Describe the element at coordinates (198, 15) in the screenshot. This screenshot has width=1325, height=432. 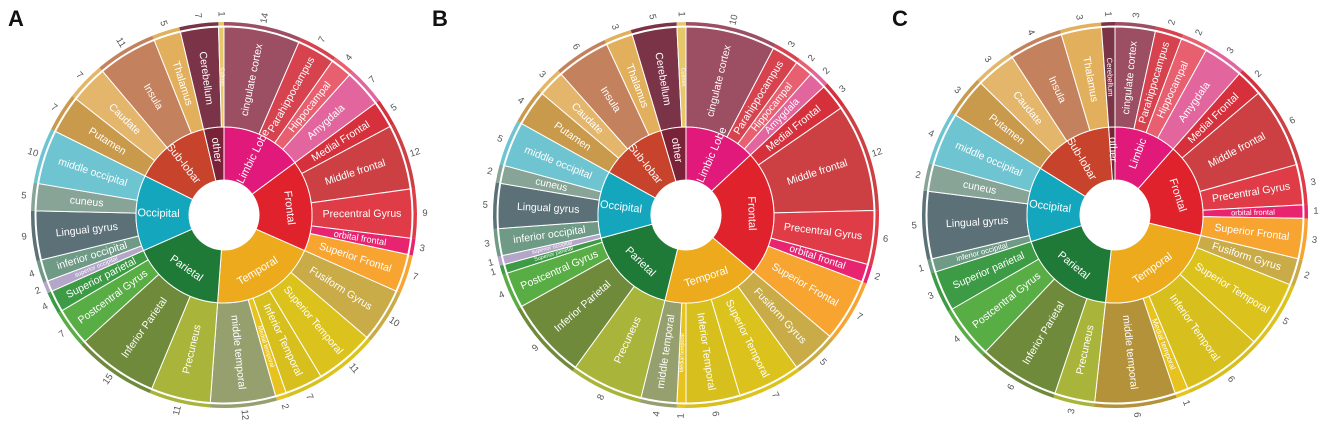
I see `count-label-cerebellum: 7` at that location.